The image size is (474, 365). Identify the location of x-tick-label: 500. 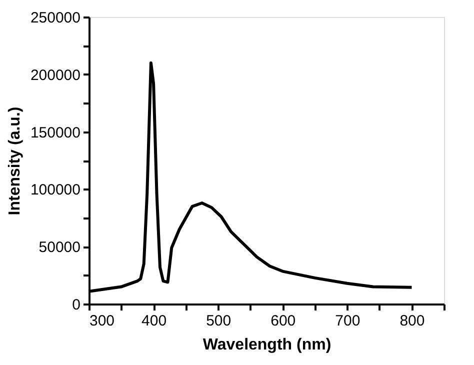
(219, 321).